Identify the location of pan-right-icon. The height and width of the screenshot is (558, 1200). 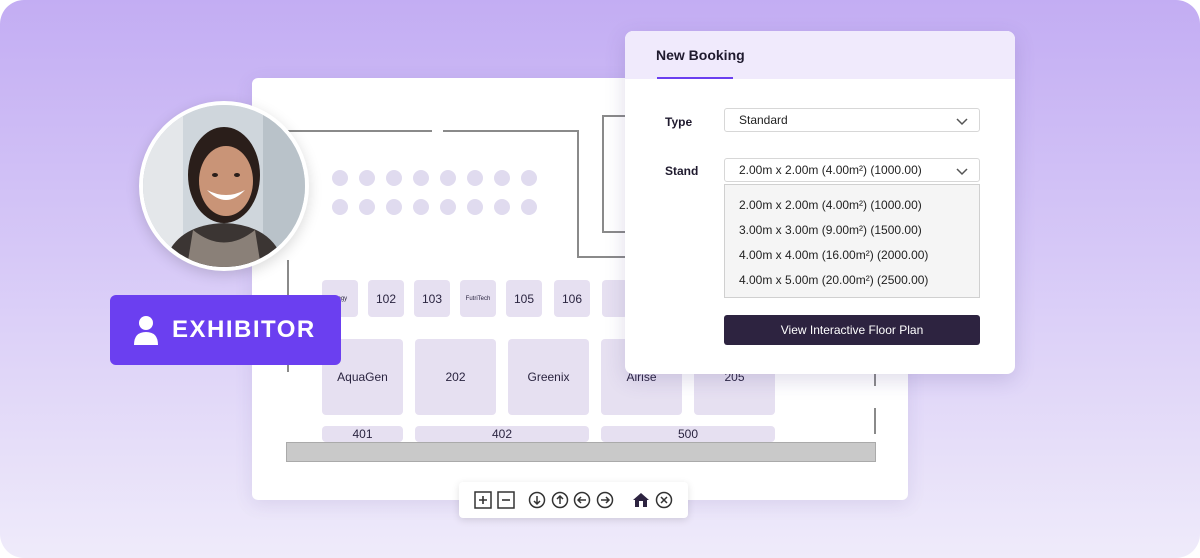
(605, 500).